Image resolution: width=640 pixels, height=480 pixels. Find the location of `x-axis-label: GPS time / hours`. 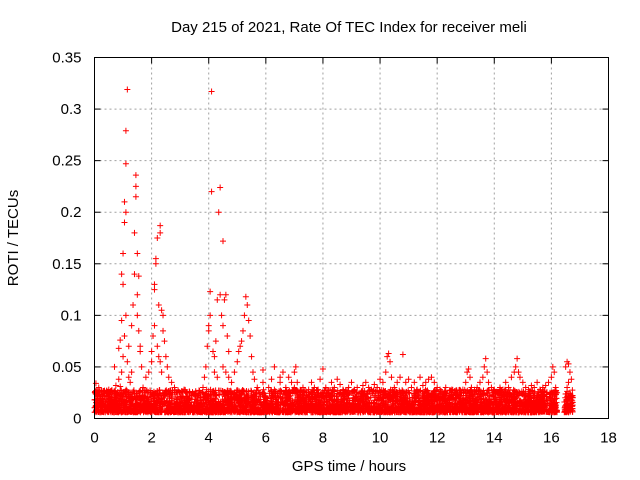

x-axis-label: GPS time / hours is located at coordinates (349, 466).